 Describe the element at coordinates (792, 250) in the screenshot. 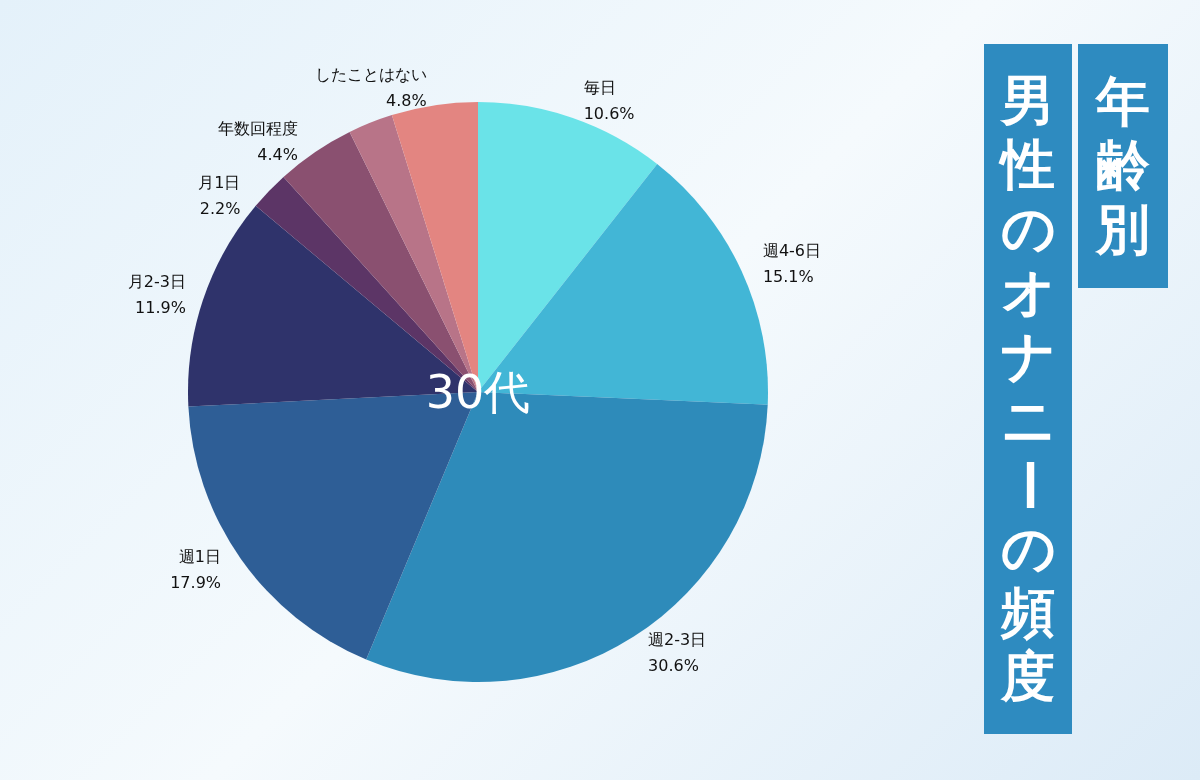

I see `slice-label: 週4-6日` at that location.